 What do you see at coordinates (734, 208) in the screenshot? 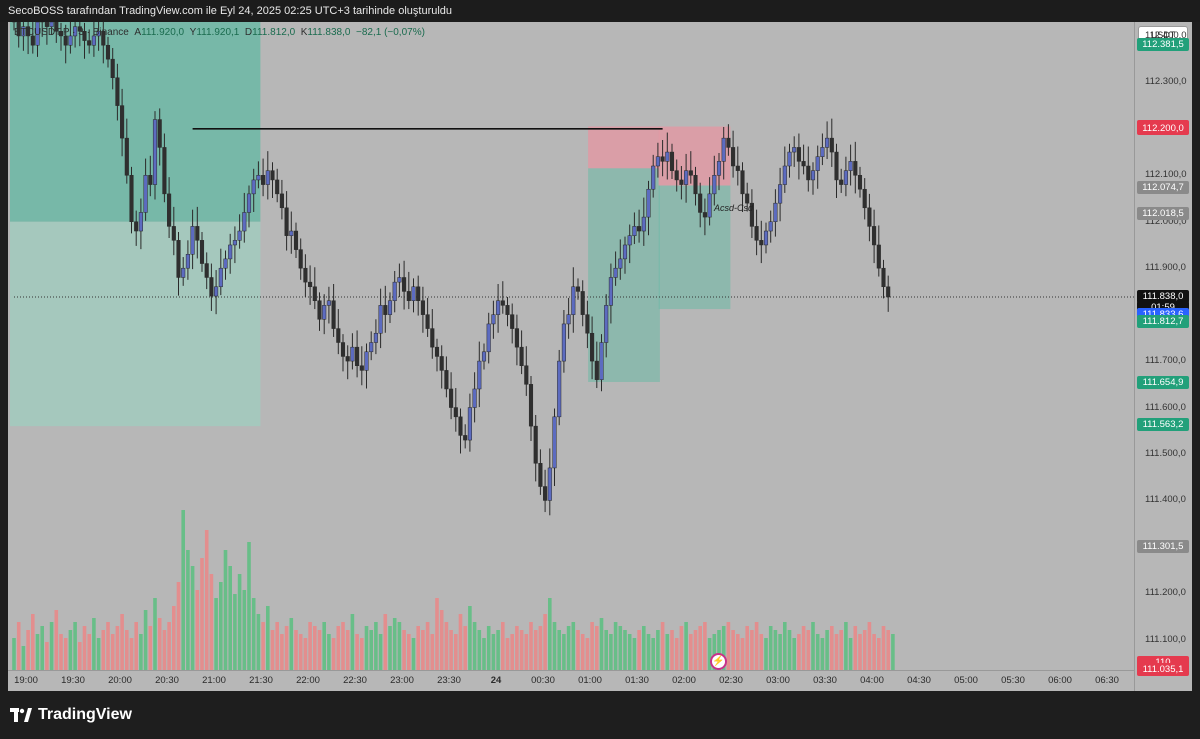
I see `annotation-label: Acsd-Csd` at bounding box center [734, 208].